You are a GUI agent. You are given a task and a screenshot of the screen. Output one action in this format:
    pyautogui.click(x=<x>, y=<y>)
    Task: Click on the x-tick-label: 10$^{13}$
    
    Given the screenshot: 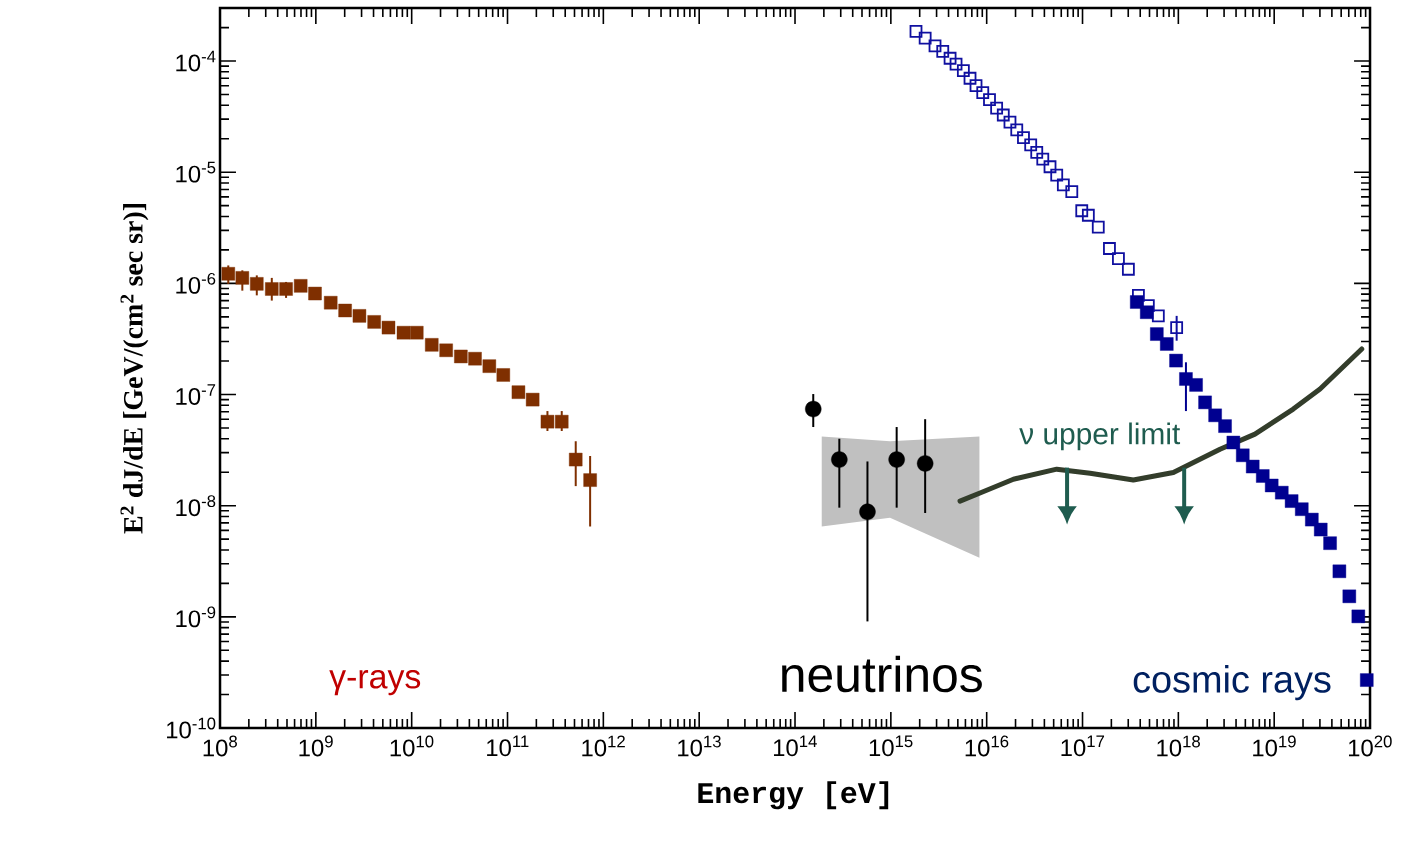 What is the action you would take?
    pyautogui.click(x=699, y=746)
    